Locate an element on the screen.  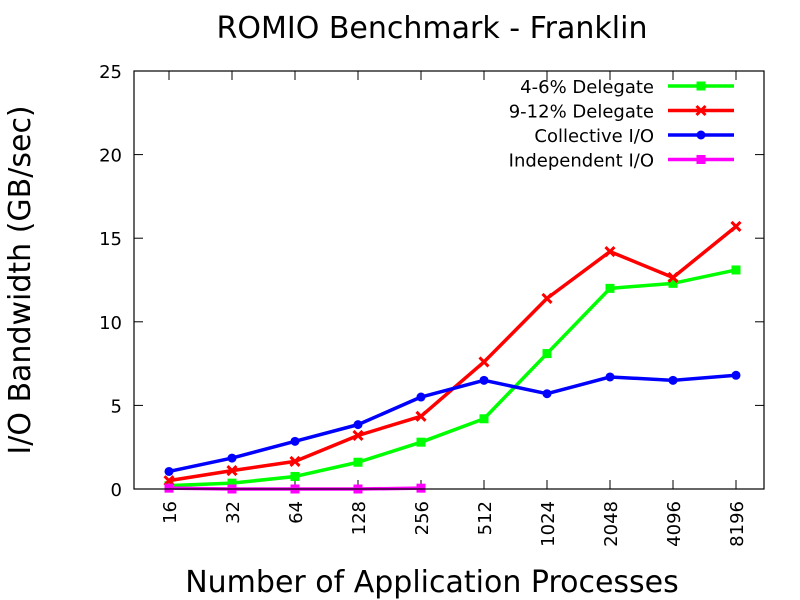
series-collective-i-o is located at coordinates (452, 423).